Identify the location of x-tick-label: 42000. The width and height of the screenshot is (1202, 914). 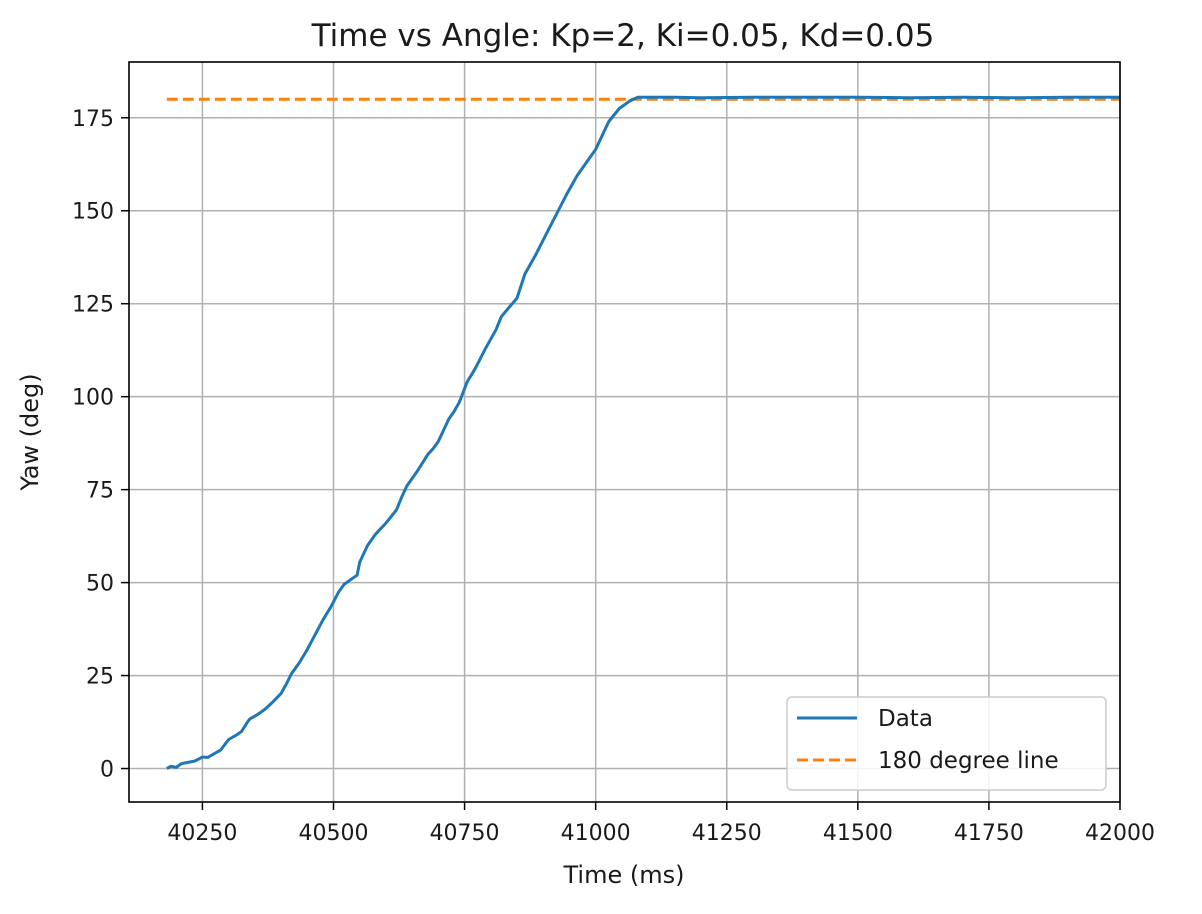
(1120, 833).